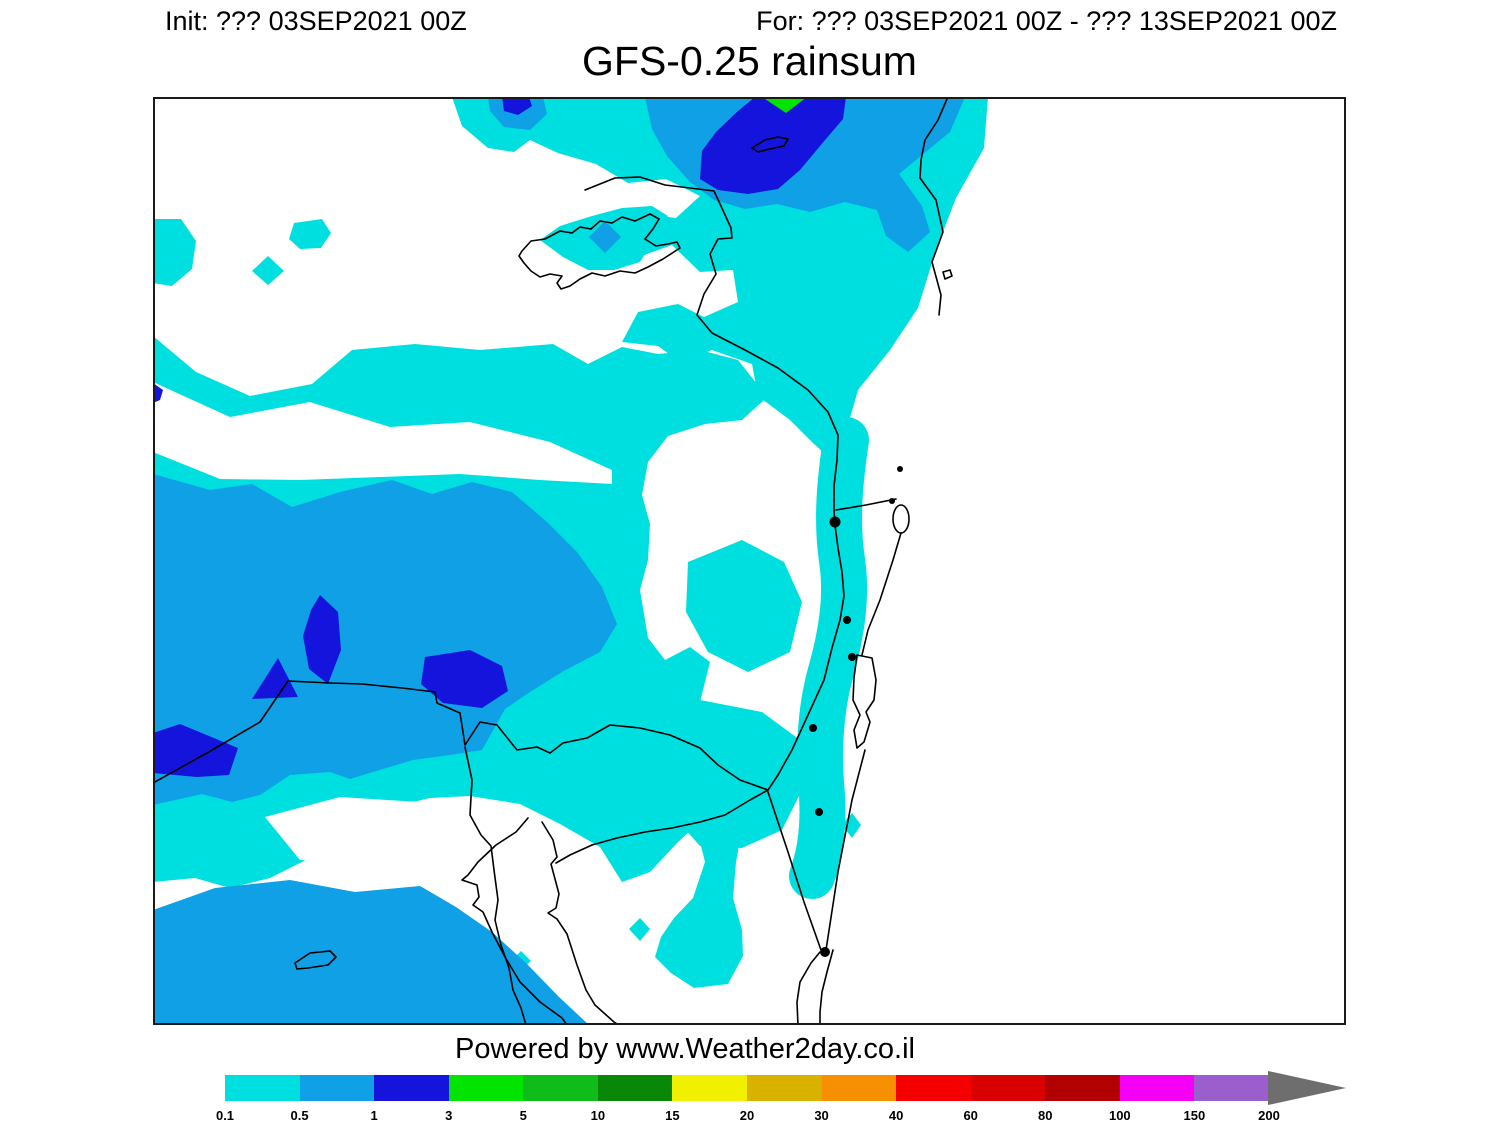 The width and height of the screenshot is (1500, 1135). Describe the element at coordinates (495, 885) in the screenshot. I see `river-nile` at that location.